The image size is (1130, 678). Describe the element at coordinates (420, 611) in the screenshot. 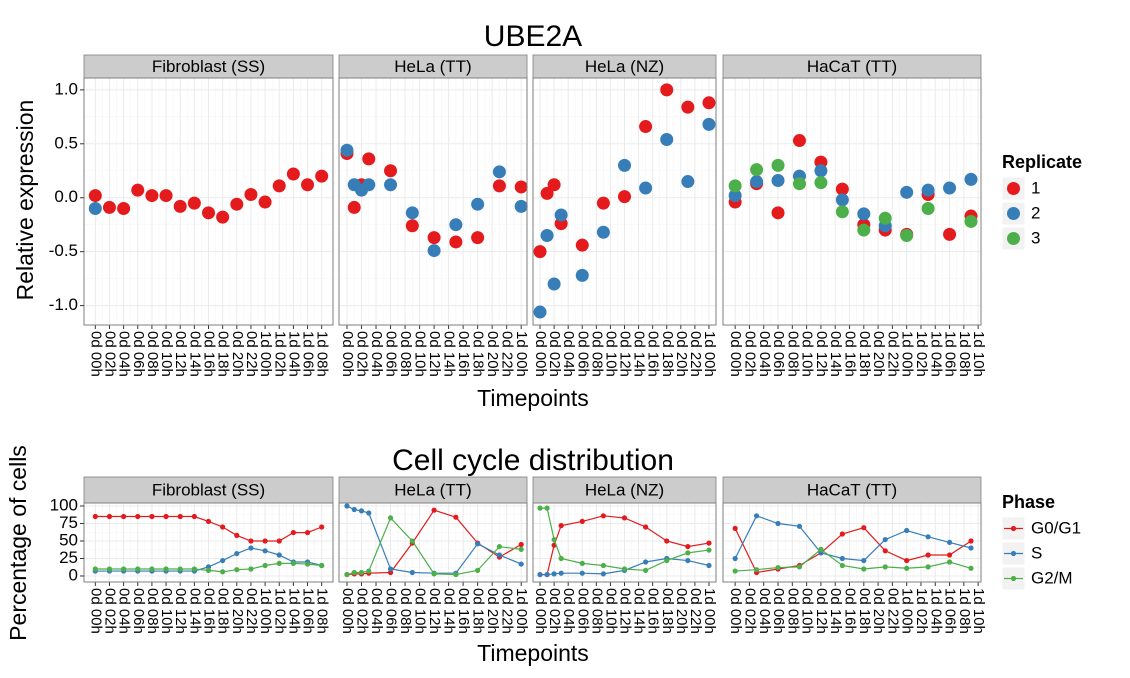

I see `x-tick-label: 0d 10h` at that location.